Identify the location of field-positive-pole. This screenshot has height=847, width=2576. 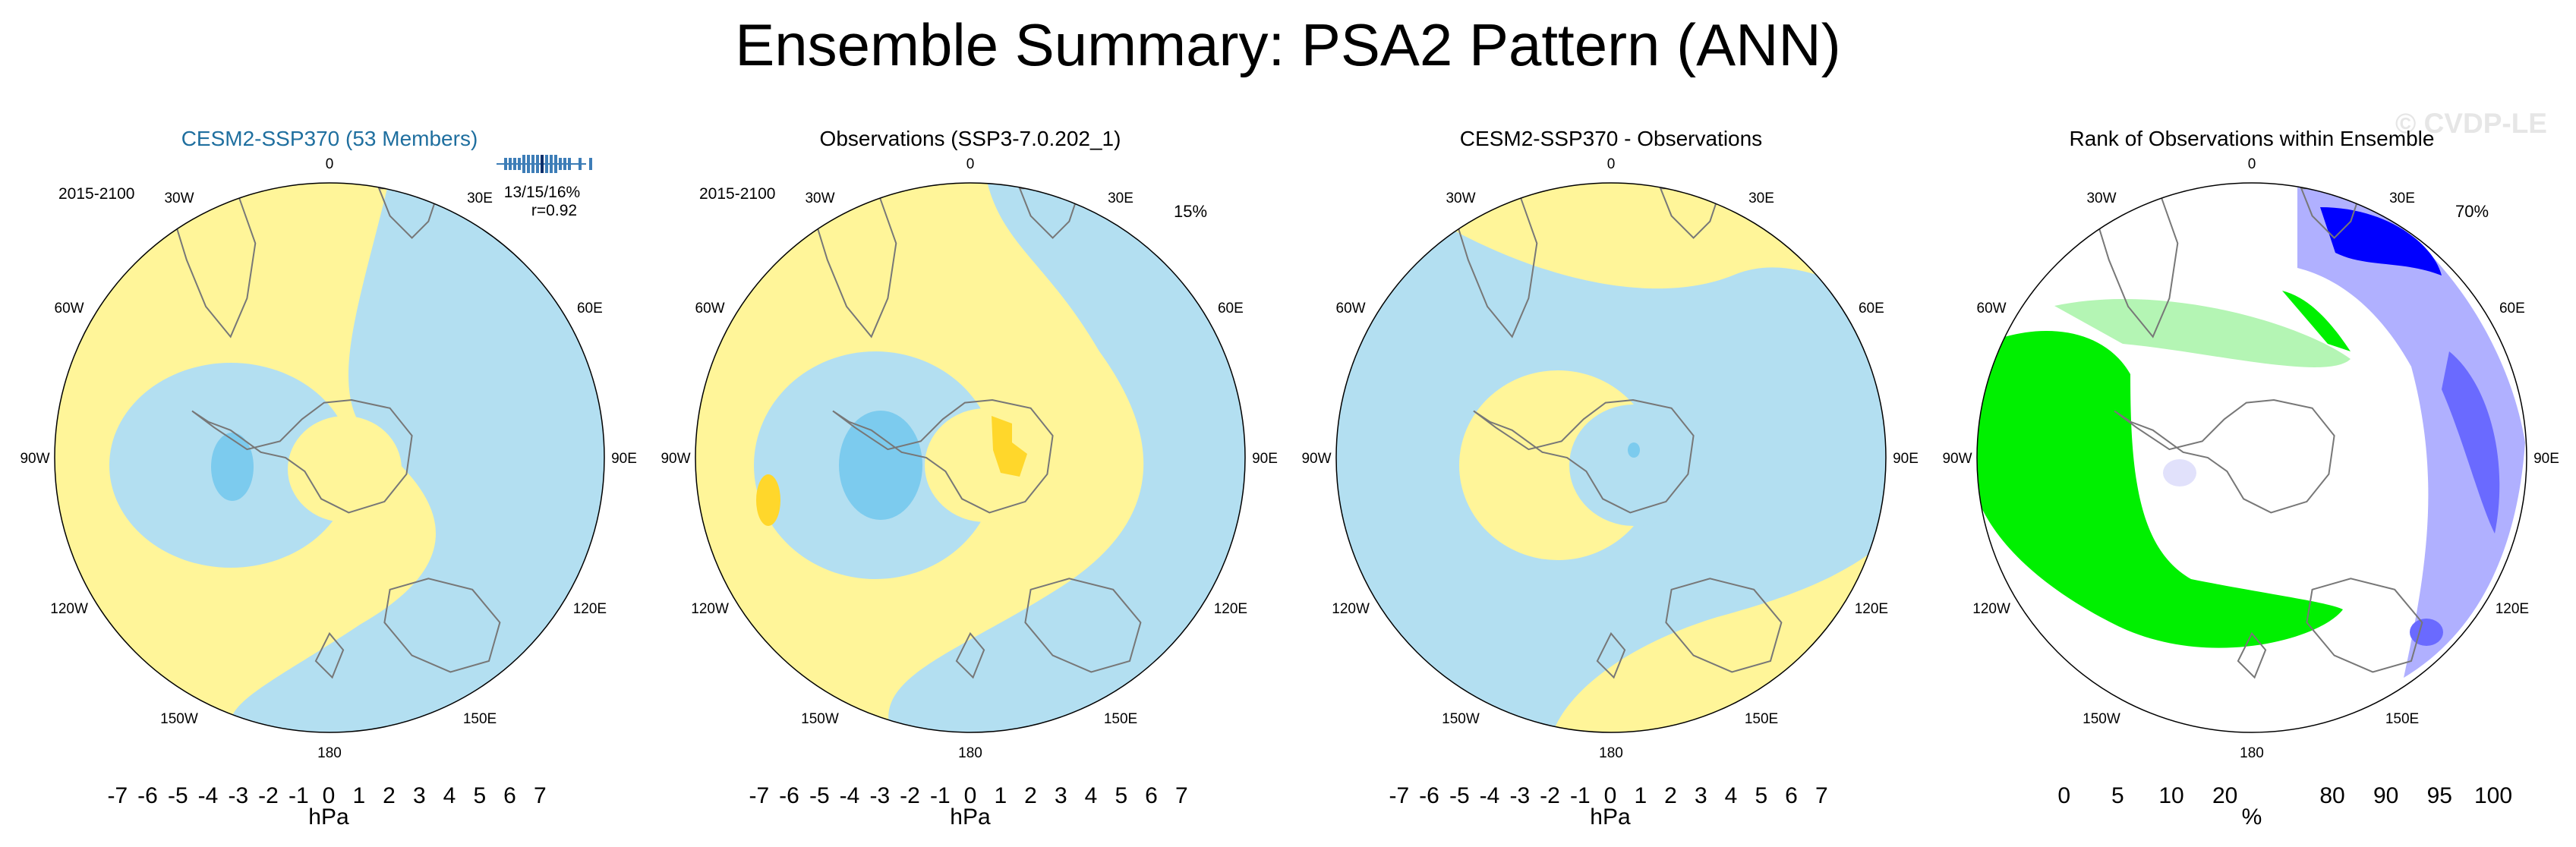
(345, 469).